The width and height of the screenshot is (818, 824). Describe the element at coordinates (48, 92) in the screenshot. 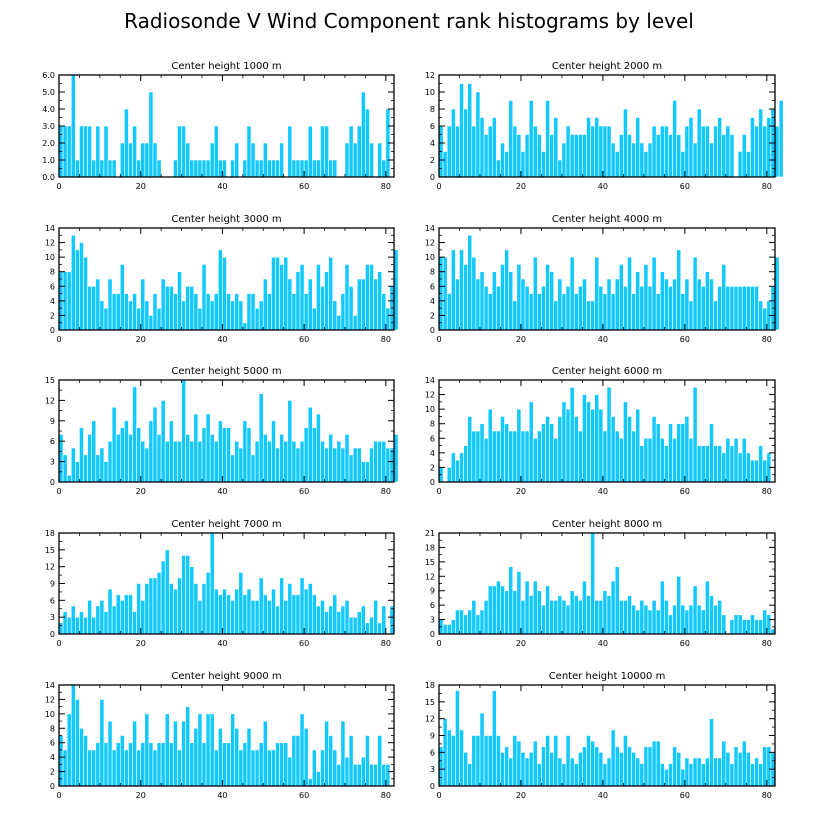

I see `y-tick-label: 5.0` at that location.